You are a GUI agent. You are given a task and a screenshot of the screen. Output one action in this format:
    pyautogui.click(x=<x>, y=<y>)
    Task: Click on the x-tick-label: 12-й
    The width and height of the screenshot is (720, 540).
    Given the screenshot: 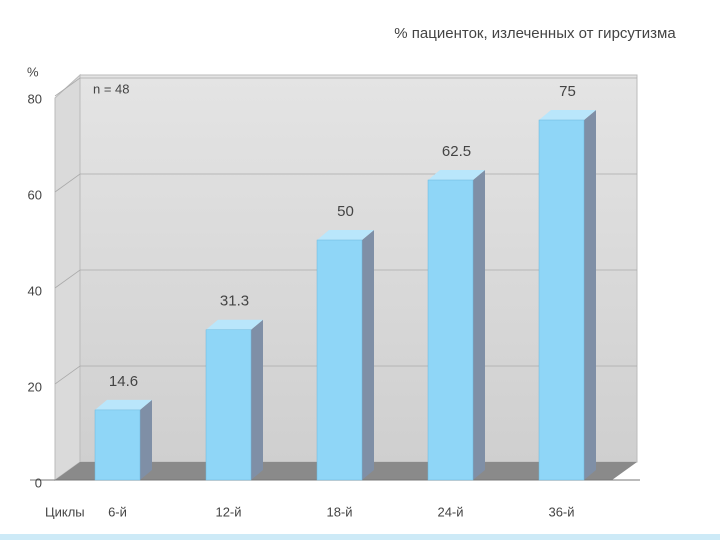 What is the action you would take?
    pyautogui.click(x=228, y=511)
    